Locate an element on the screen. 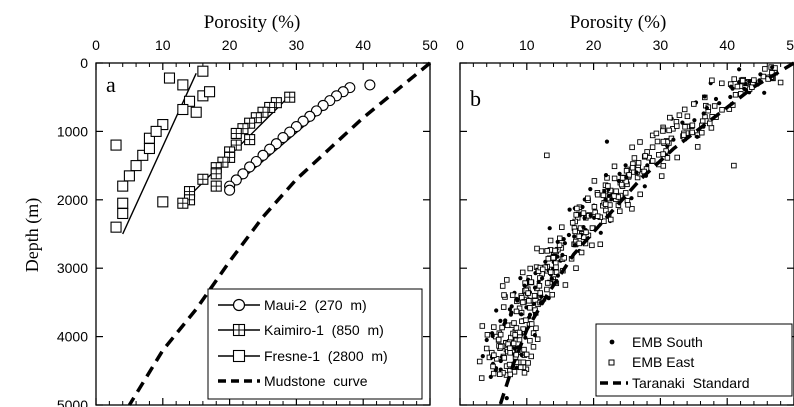 The height and width of the screenshot is (407, 794). x-tick-label: 10 is located at coordinates (163, 45).